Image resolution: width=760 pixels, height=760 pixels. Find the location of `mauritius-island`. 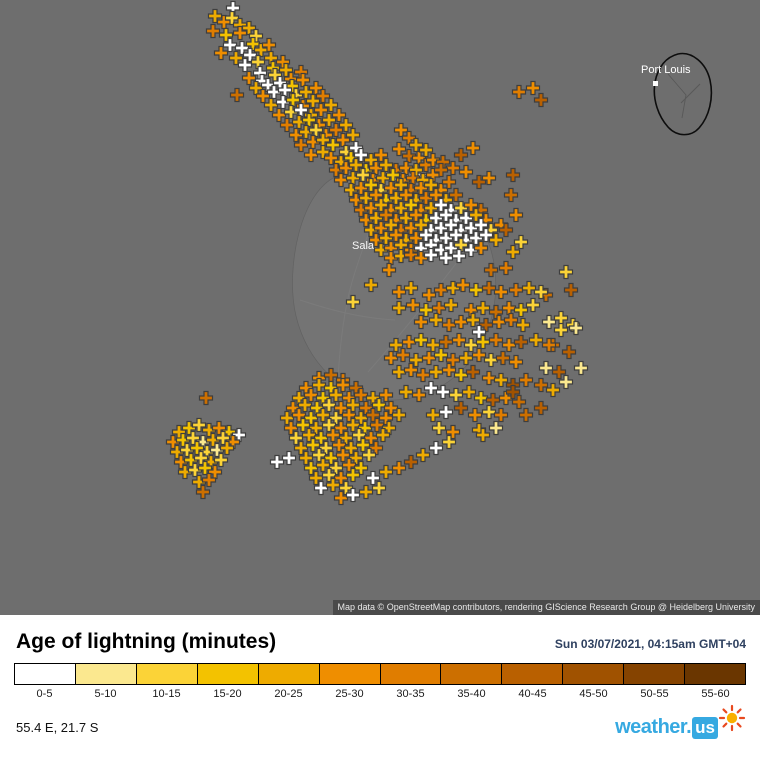

mauritius-island is located at coordinates (683, 94).